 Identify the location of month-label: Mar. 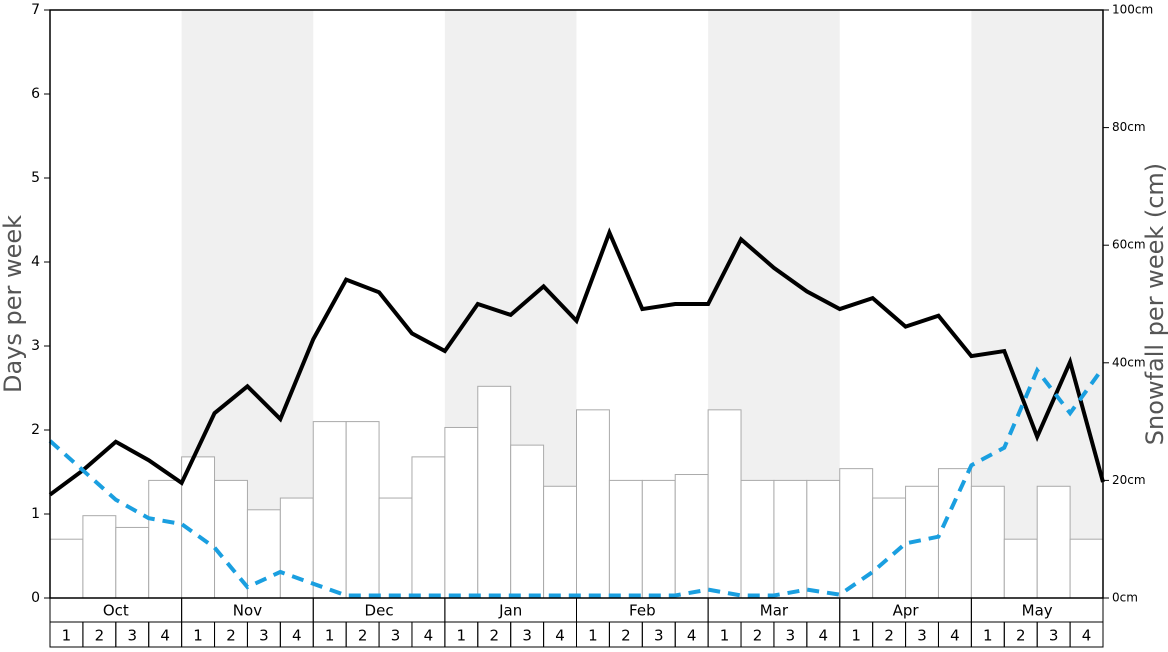
(774, 611).